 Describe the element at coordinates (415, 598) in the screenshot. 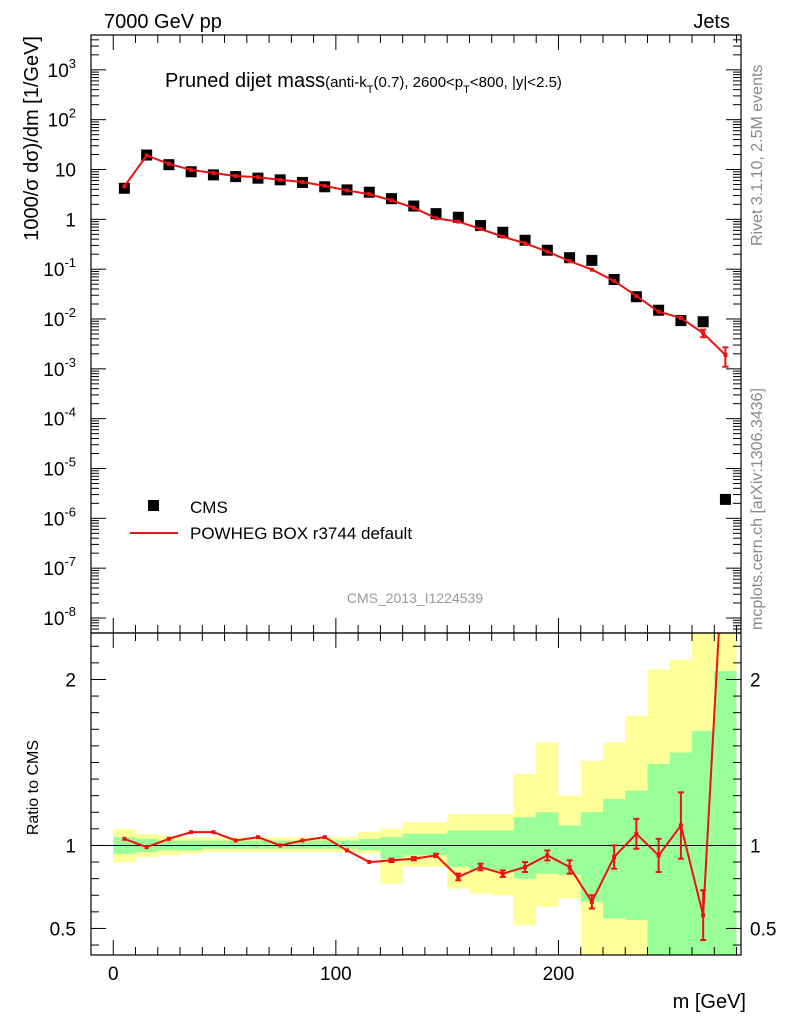

I see `analysis-watermark: CMS_2013_I1224539` at that location.